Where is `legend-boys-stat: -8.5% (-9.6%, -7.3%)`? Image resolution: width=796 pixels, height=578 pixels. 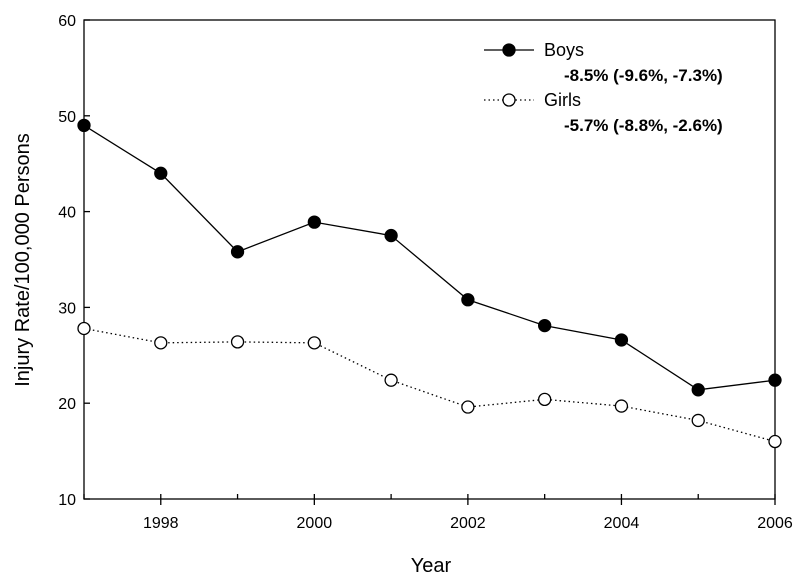
legend-boys-stat: -8.5% (-9.6%, -7.3%) is located at coordinates (643, 75).